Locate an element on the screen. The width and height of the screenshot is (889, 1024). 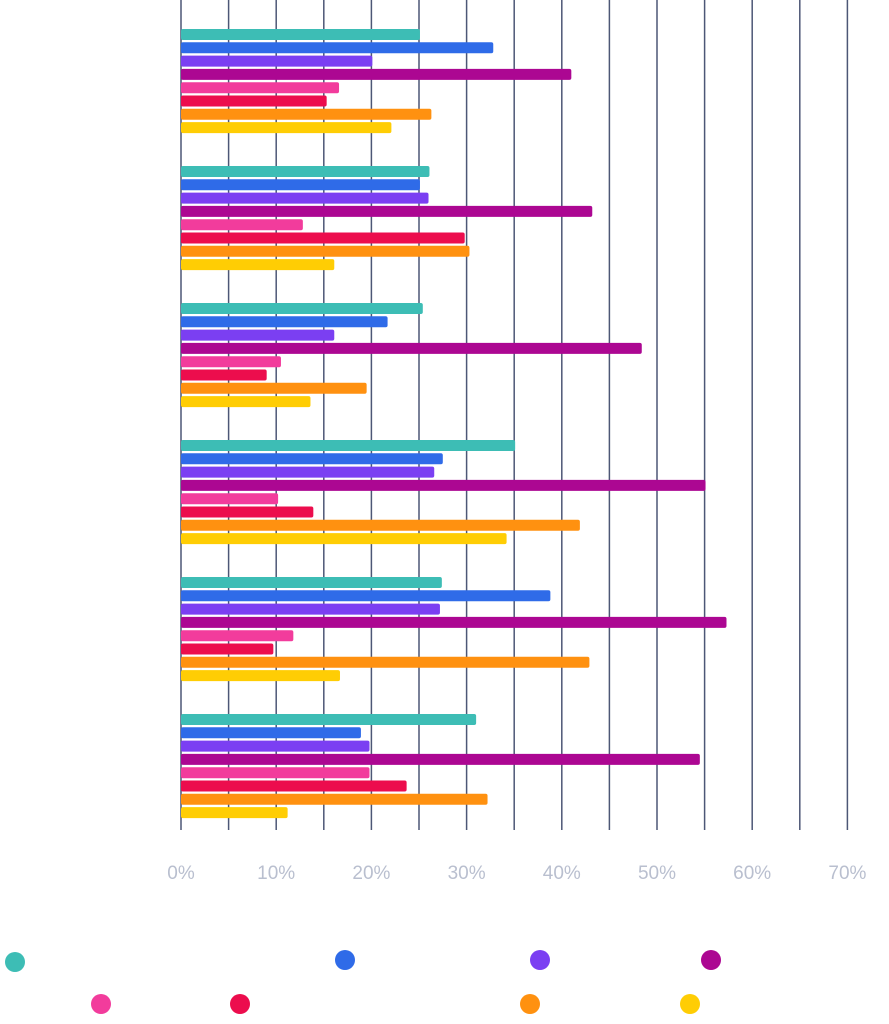
x-tick-label: 40% is located at coordinates (562, 873).